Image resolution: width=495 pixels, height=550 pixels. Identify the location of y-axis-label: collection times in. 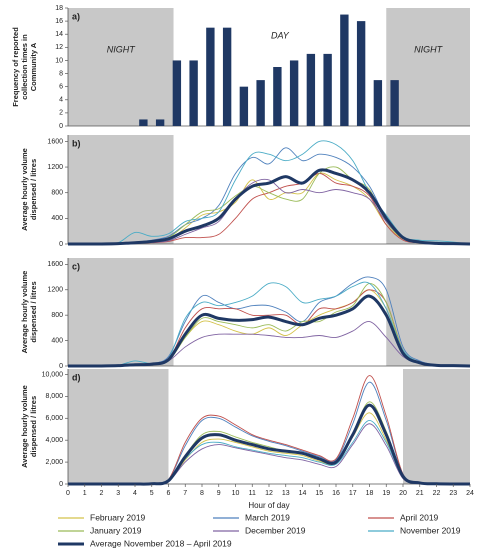
(24, 67).